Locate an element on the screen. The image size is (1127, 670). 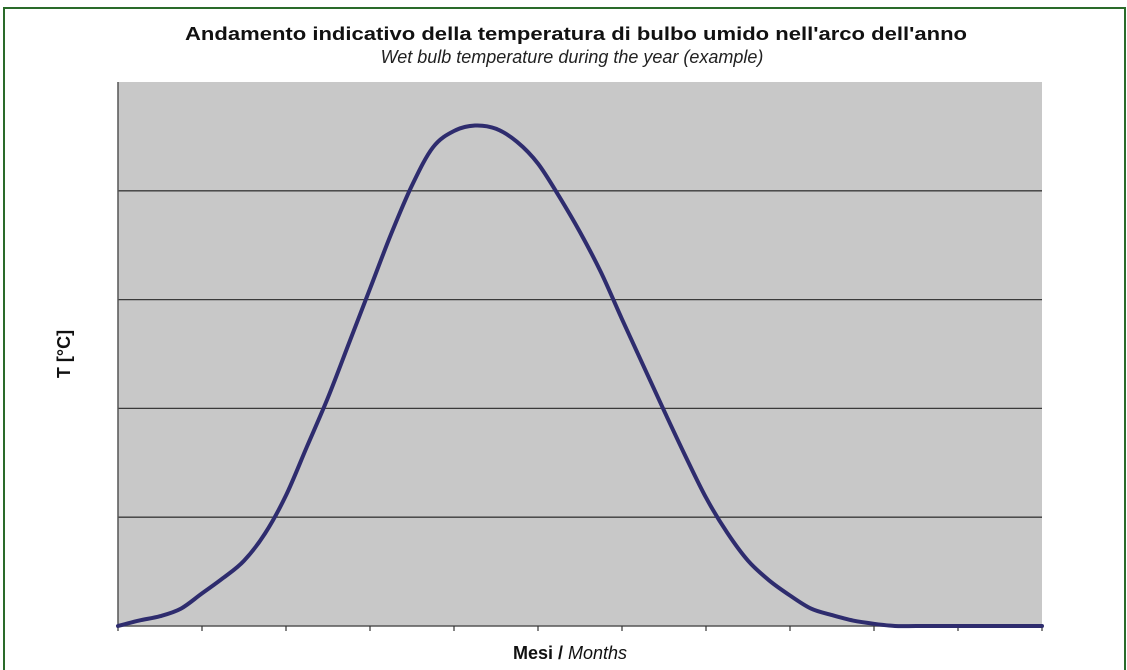
x-axis-label-italic: Months is located at coordinates (597, 653).